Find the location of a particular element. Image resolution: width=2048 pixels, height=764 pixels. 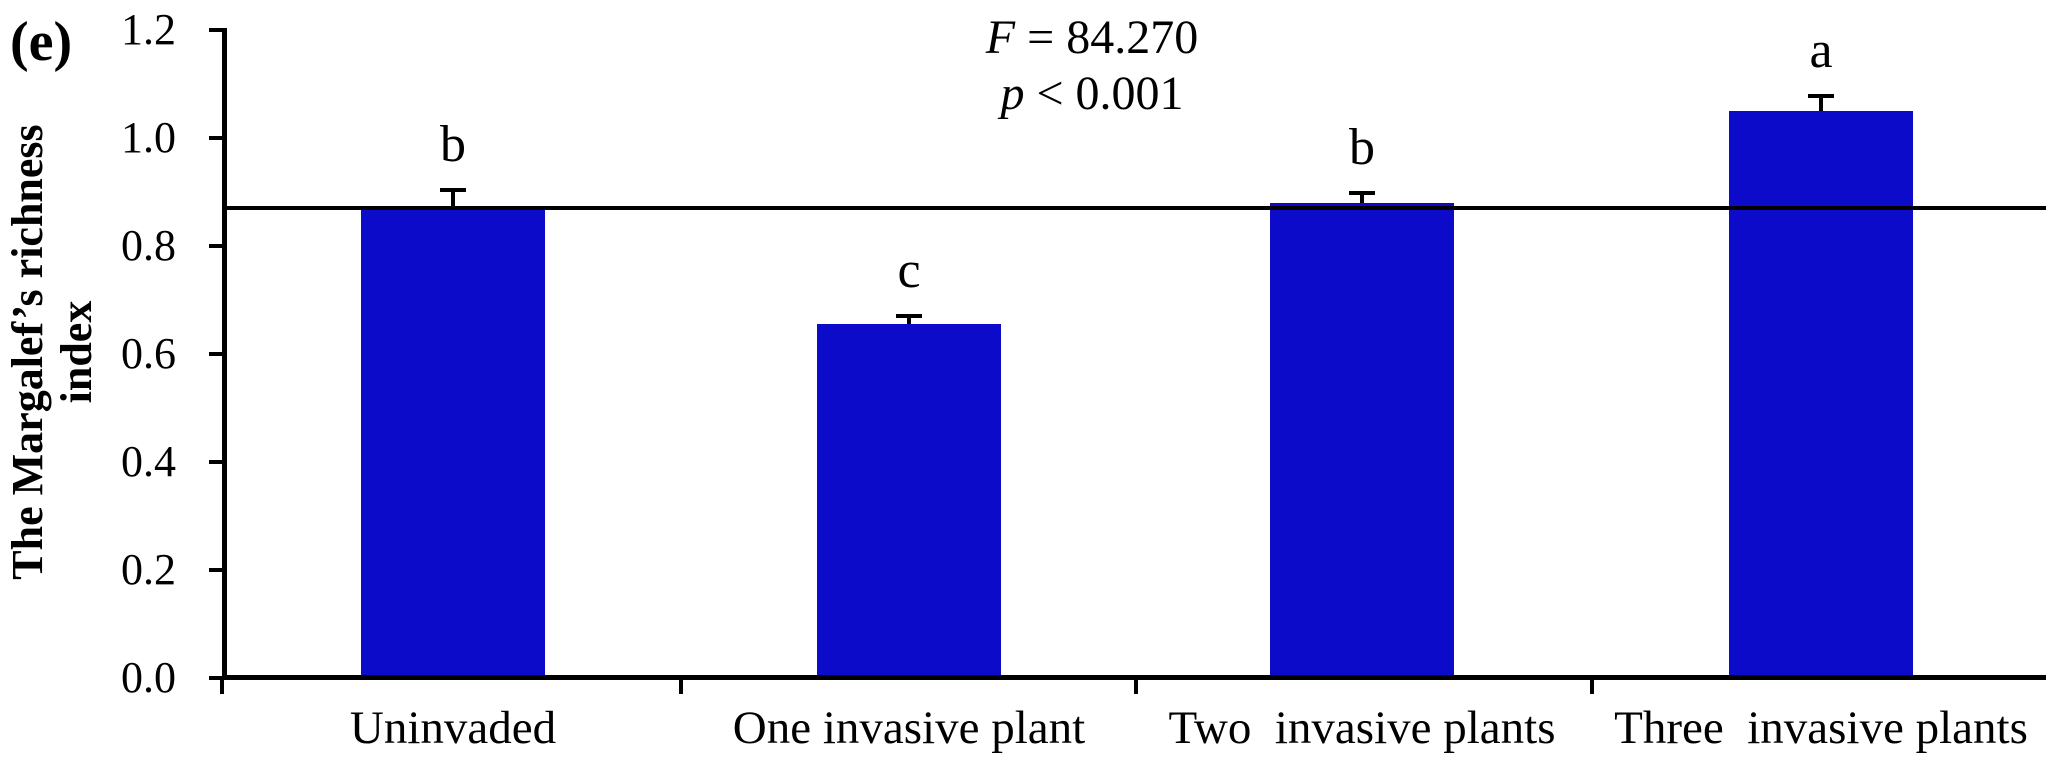

y-tick-label: 0.6 is located at coordinates (148, 353).